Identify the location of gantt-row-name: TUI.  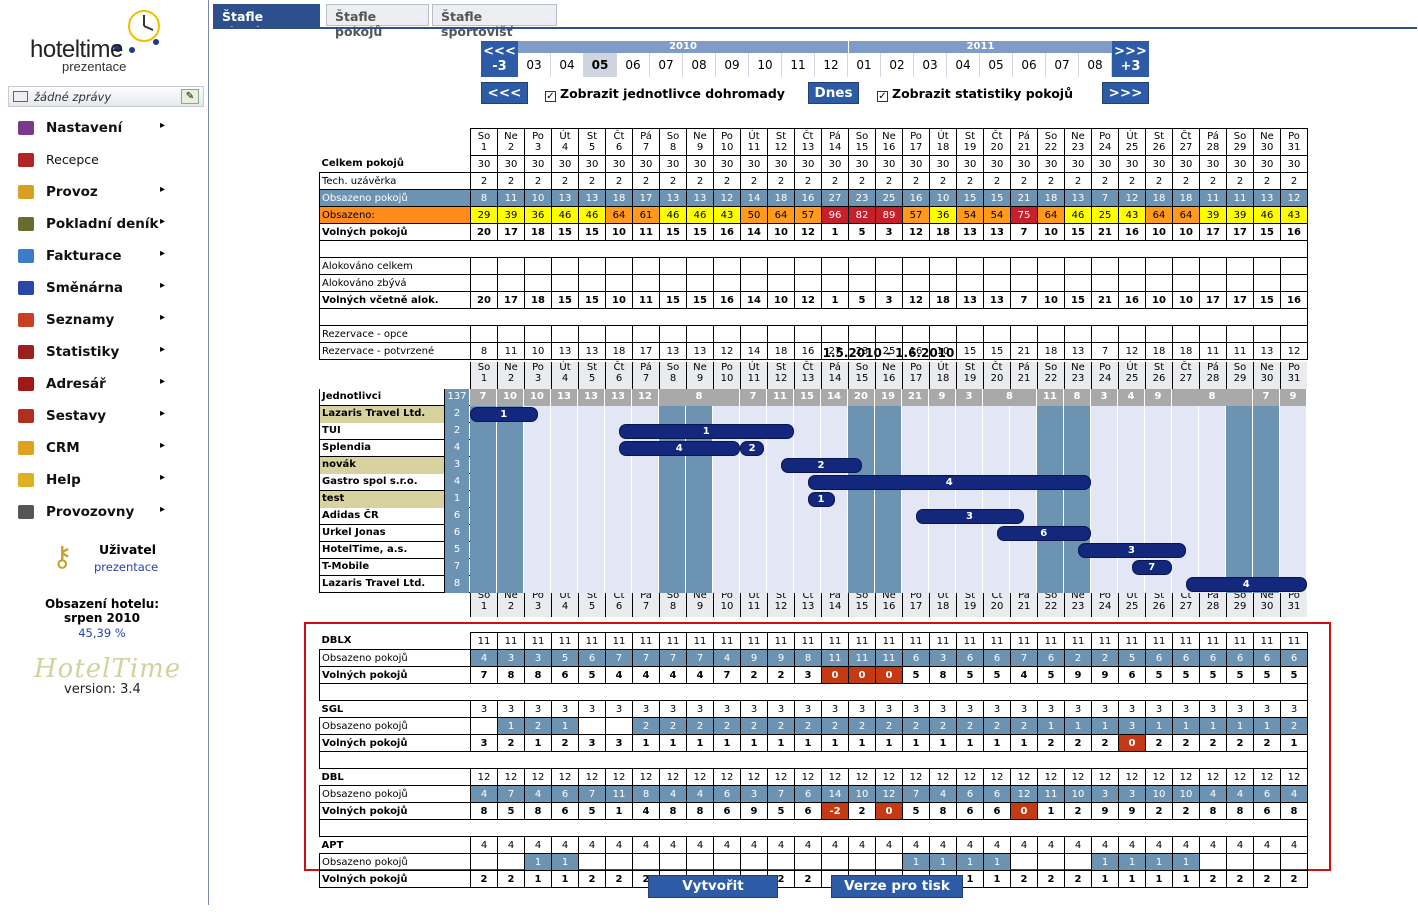
(382, 431).